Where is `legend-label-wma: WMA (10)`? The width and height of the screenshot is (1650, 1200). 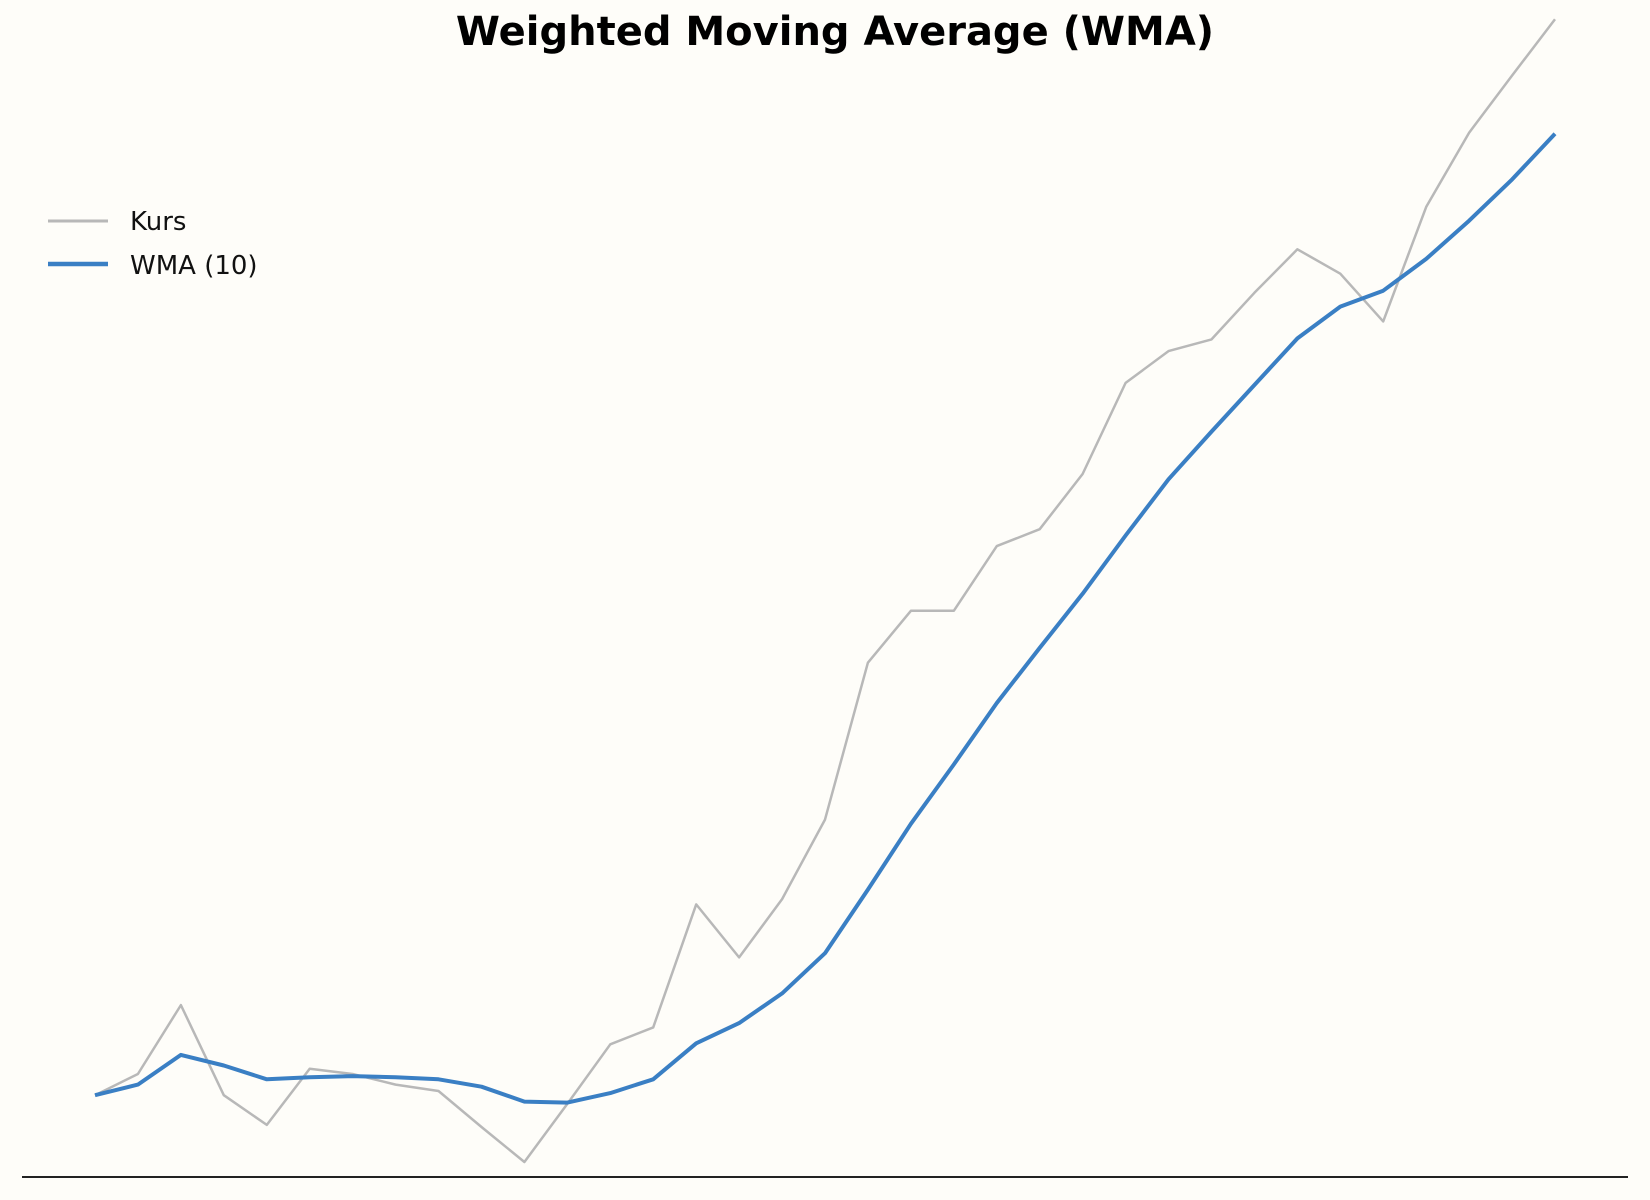 legend-label-wma: WMA (10) is located at coordinates (194, 266).